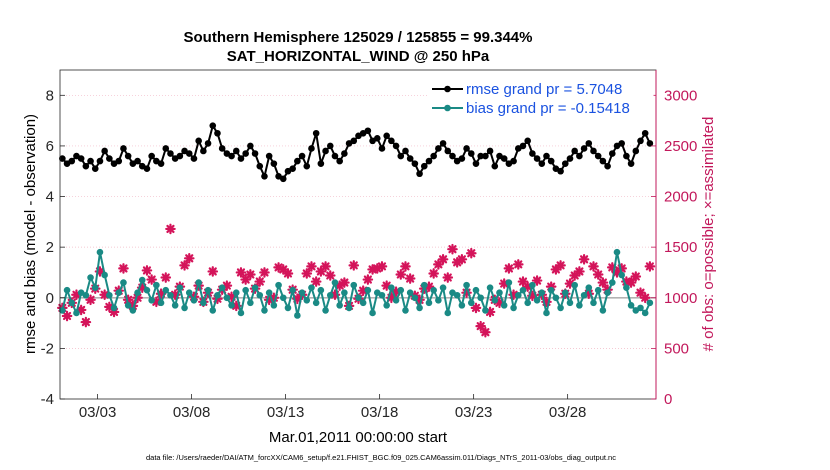  What do you see at coordinates (708, 234) in the screenshot?
I see `y-axis-label-right: # of obs: o=possible; ×=assimilated` at bounding box center [708, 234].